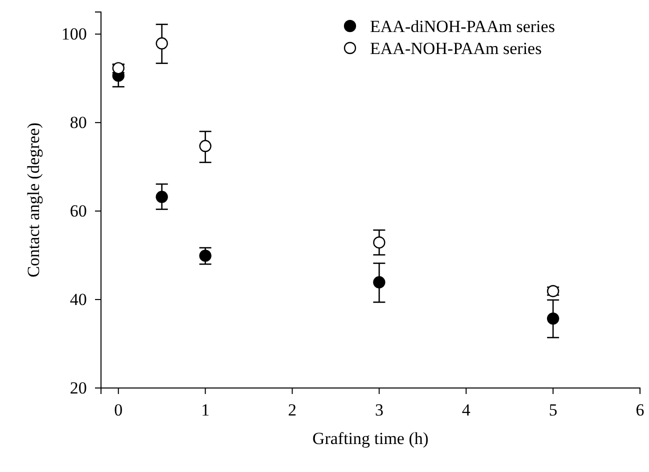 The width and height of the screenshot is (649, 472). What do you see at coordinates (74, 34) in the screenshot?
I see `y-tick-label: 100` at bounding box center [74, 34].